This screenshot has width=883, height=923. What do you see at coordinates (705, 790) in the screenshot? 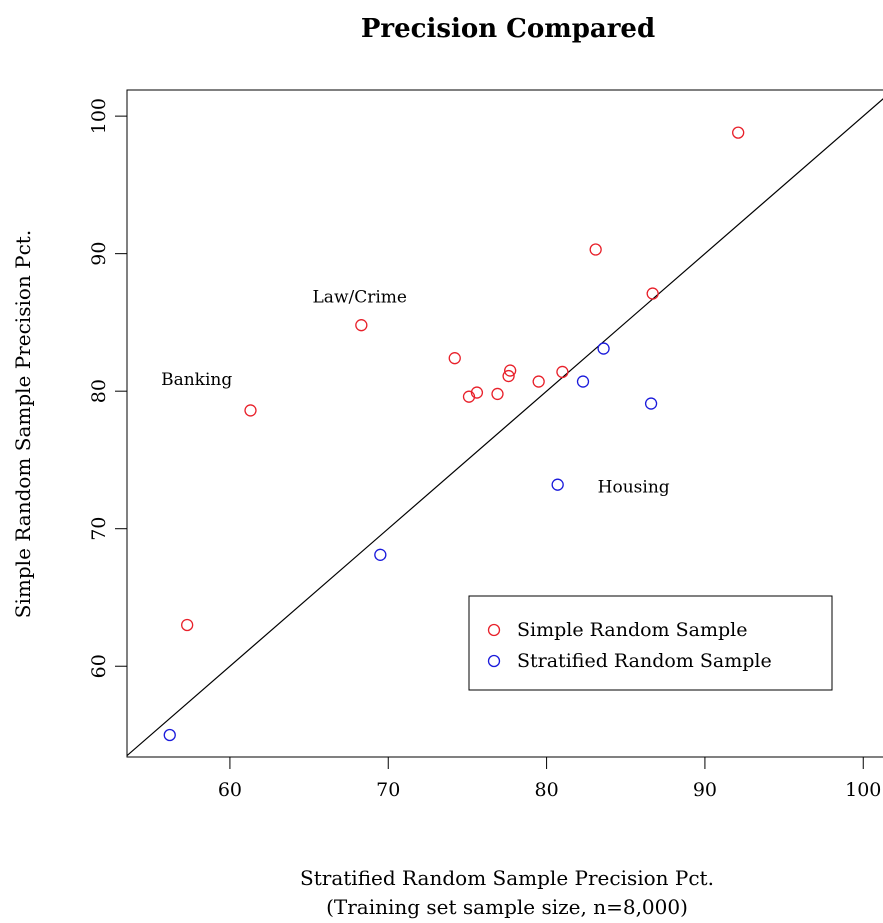
I see `x-tick-label: 90` at bounding box center [705, 790].